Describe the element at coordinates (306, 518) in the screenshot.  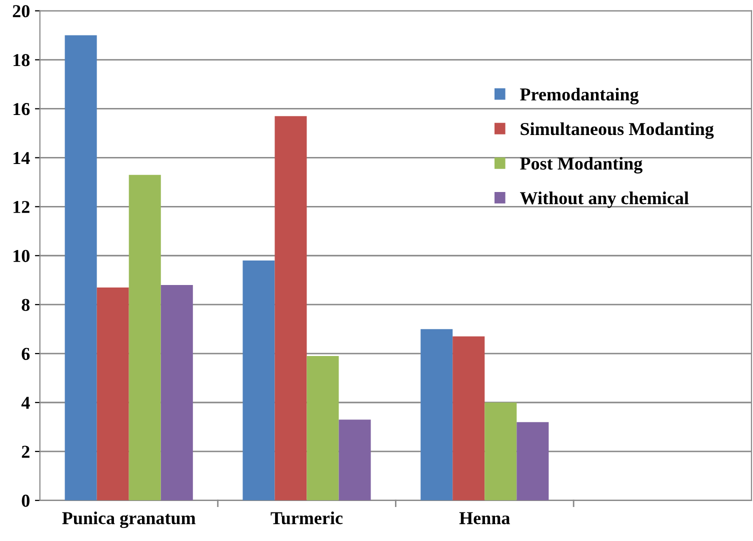
I see `x-tick-label: Turmeric` at that location.